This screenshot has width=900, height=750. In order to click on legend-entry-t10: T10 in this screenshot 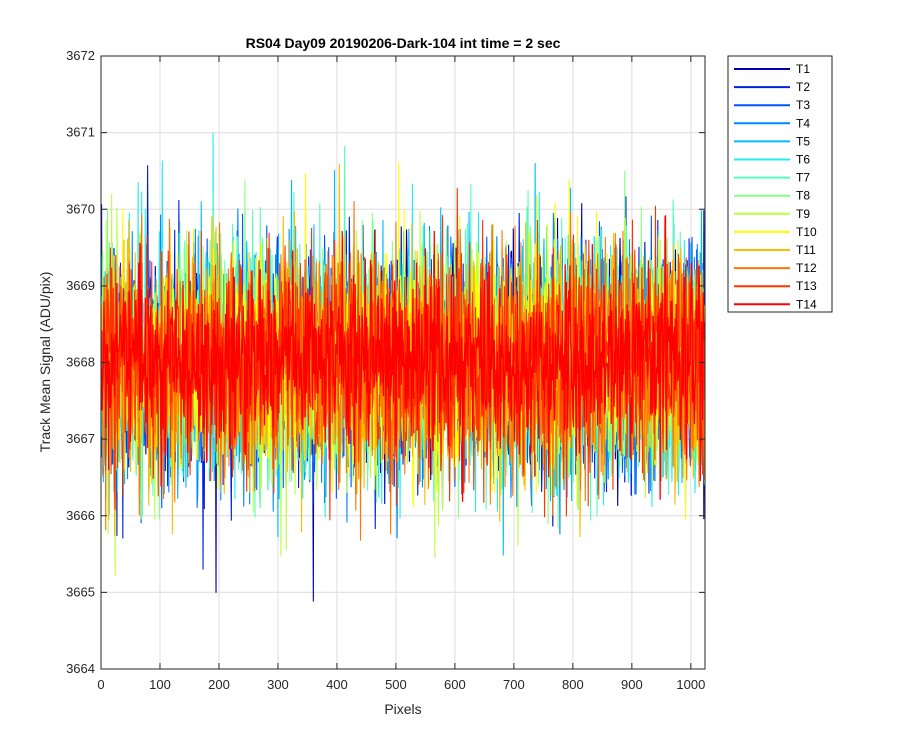, I will do `click(775, 232)`.